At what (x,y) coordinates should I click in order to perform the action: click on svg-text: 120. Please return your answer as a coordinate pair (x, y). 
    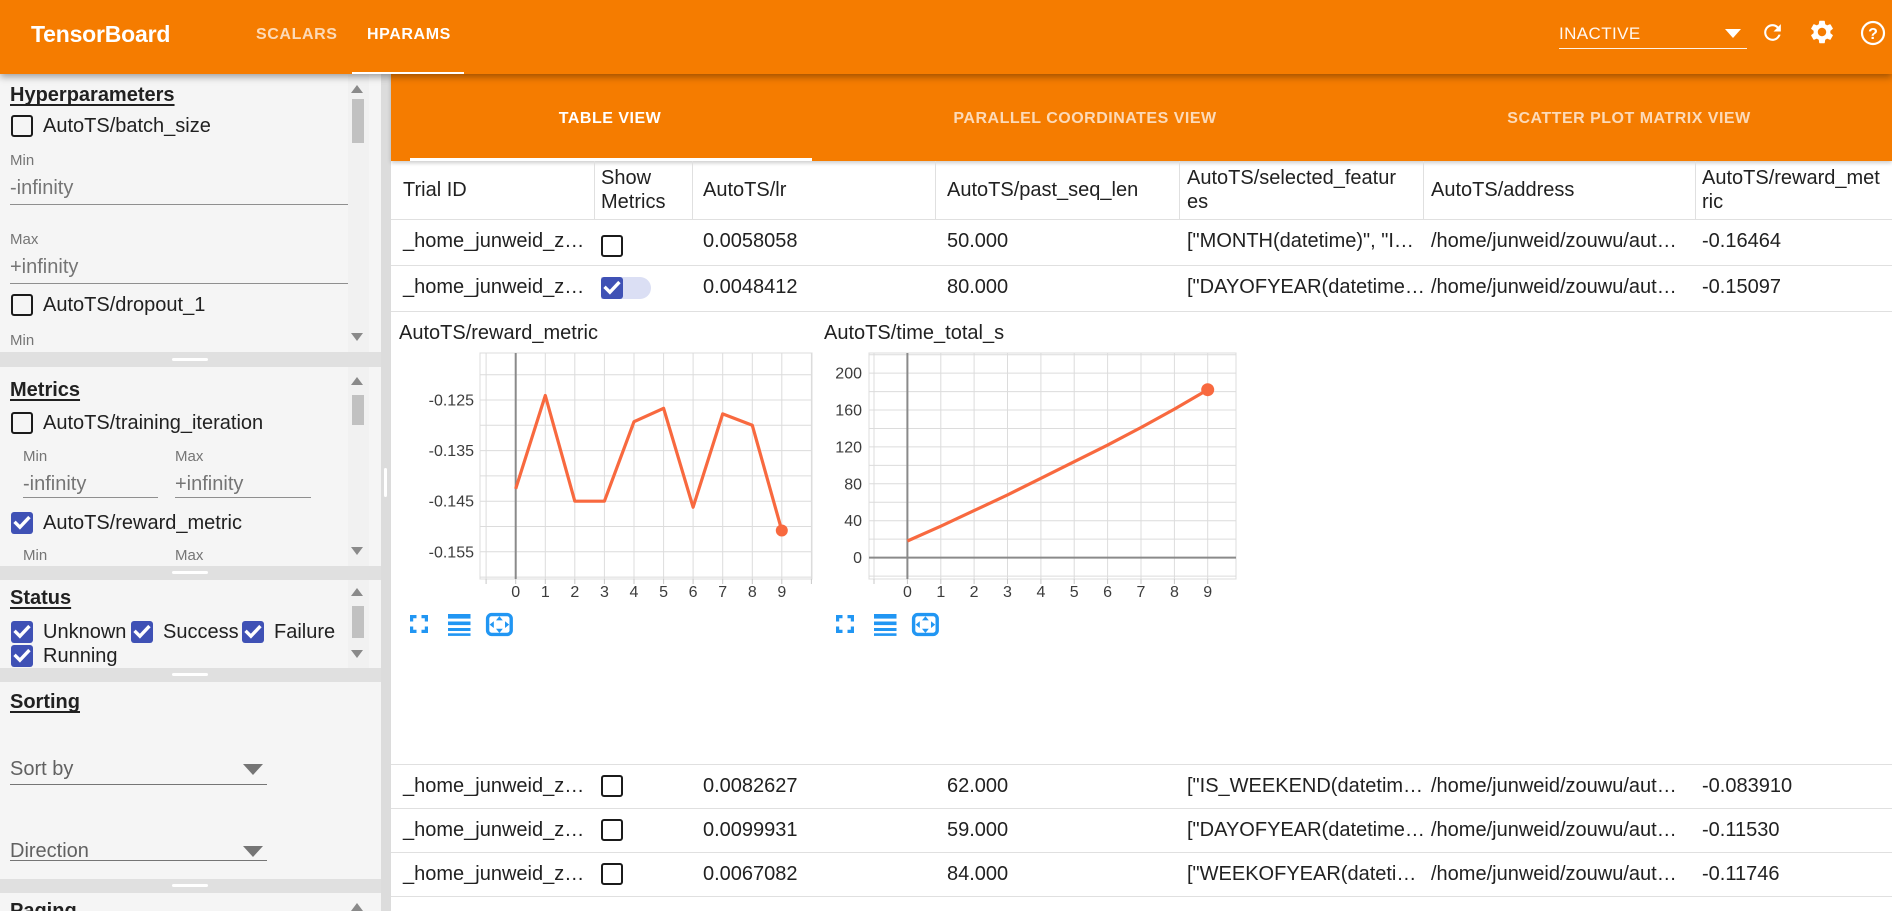
    Looking at the image, I should click on (848, 447).